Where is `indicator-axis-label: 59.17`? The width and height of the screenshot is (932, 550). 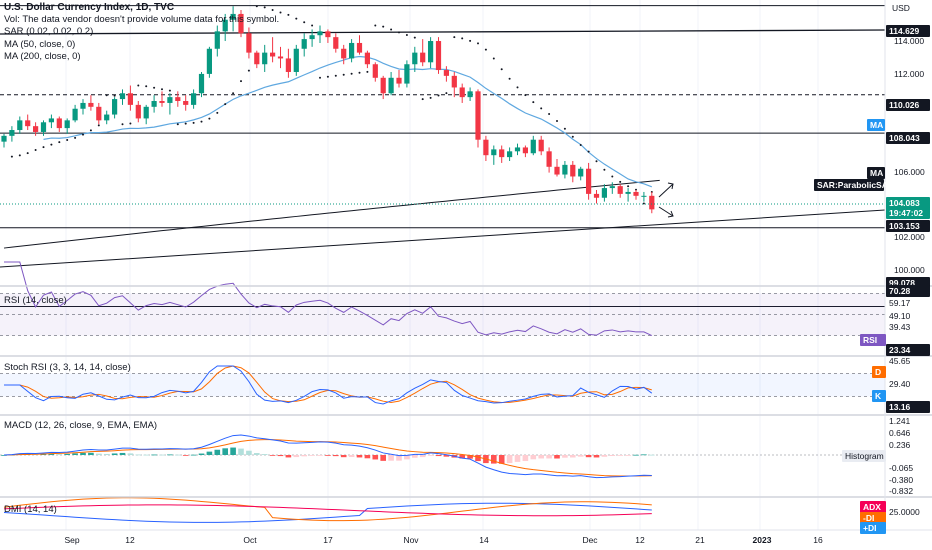 indicator-axis-label: 59.17 is located at coordinates (900, 303).